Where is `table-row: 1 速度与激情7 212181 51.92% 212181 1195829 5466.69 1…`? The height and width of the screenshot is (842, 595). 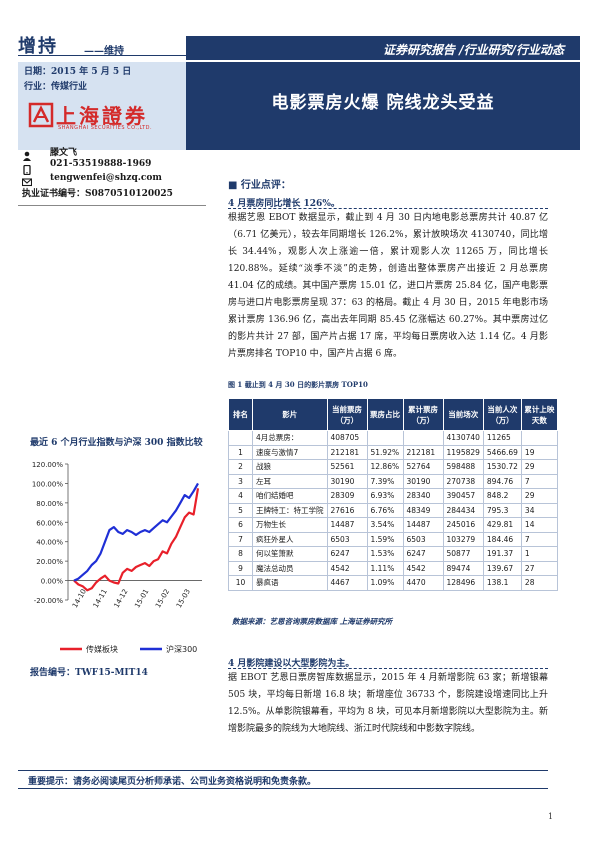 table-row: 1 速度与激情7 212181 51.92% 212181 1195829 5466.69 1… is located at coordinates (393, 452).